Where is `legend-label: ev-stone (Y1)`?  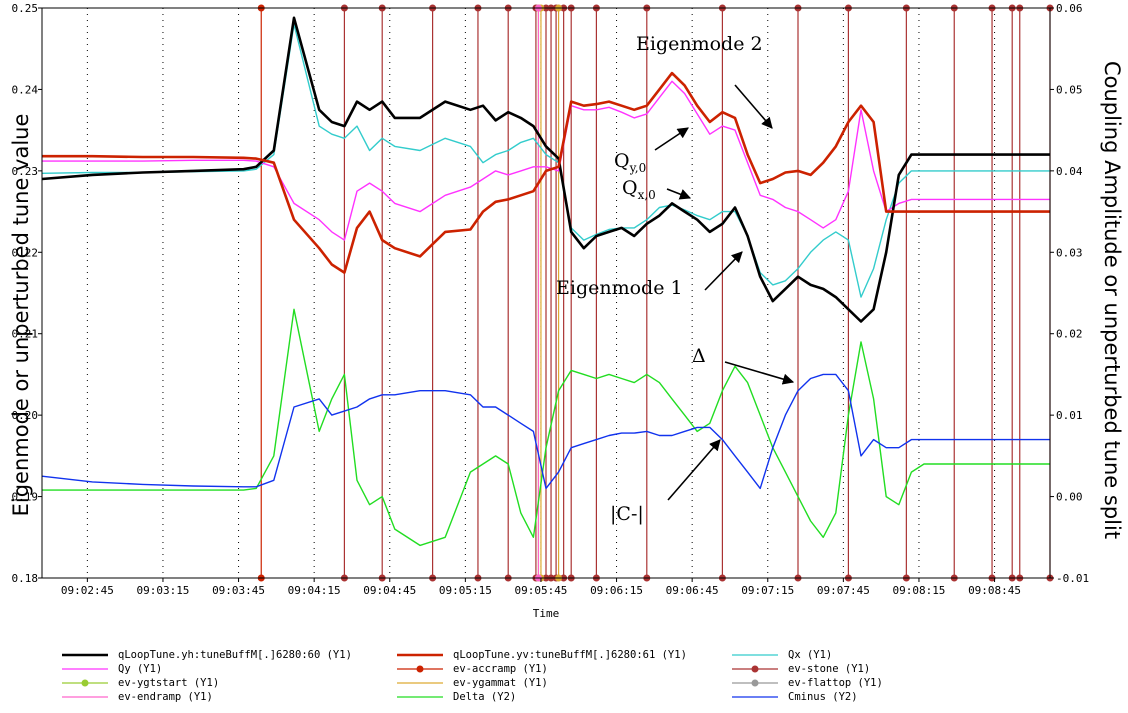
legend-label: ev-stone (Y1) is located at coordinates (829, 669).